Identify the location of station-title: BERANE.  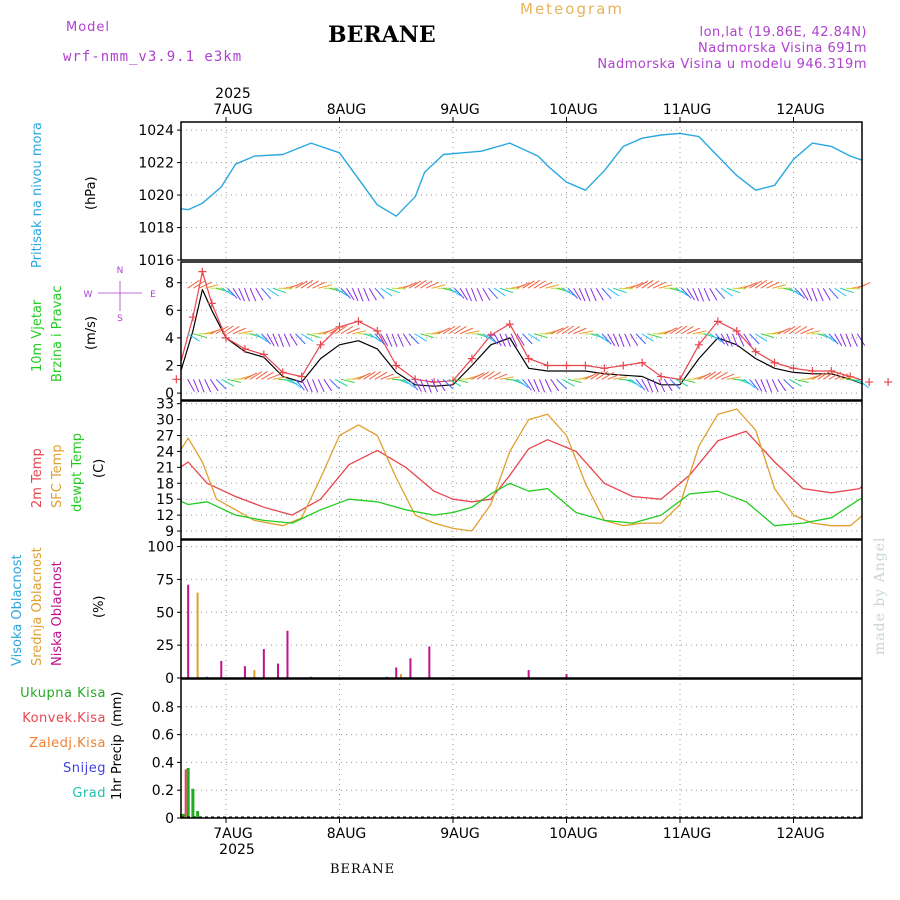
(382, 35).